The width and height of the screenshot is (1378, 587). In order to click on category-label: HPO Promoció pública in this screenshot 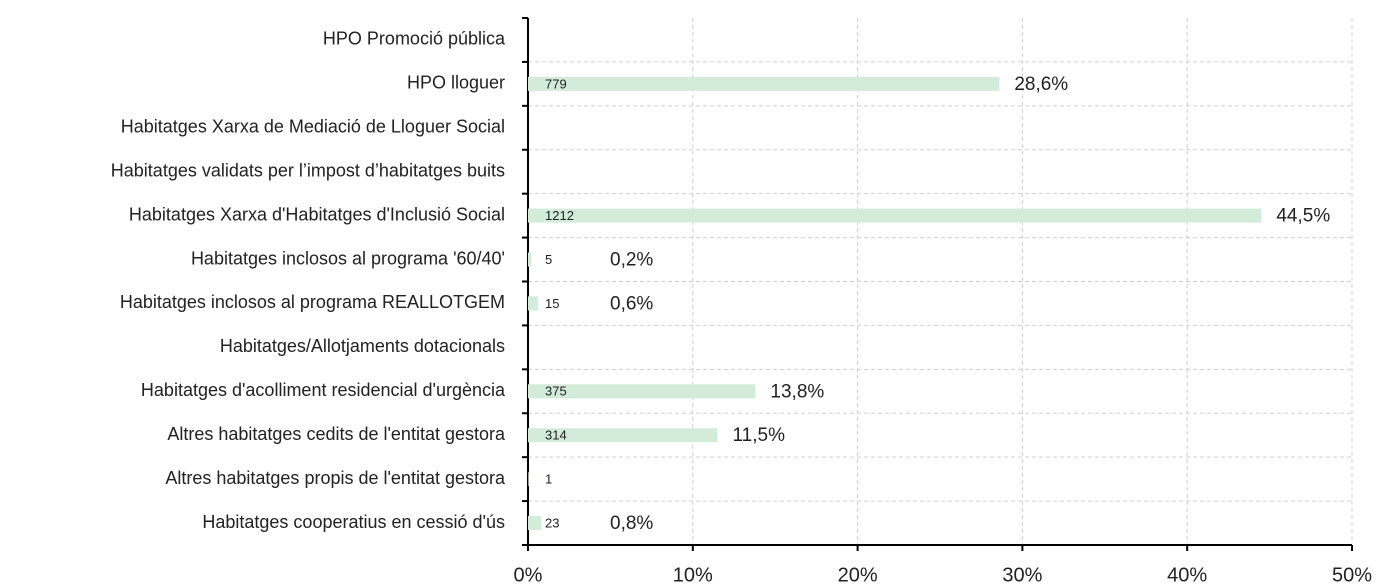, I will do `click(414, 39)`.